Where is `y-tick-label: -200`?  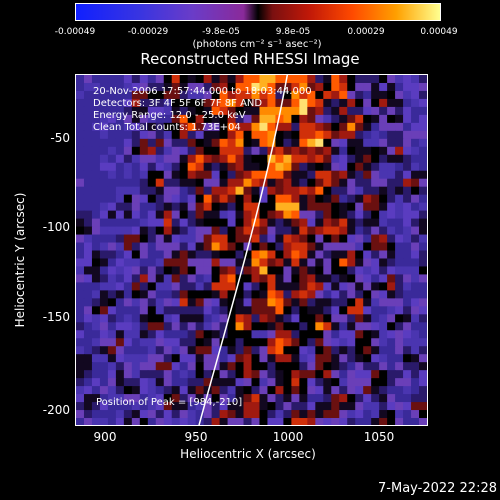 y-tick-label: -200 is located at coordinates (56, 410).